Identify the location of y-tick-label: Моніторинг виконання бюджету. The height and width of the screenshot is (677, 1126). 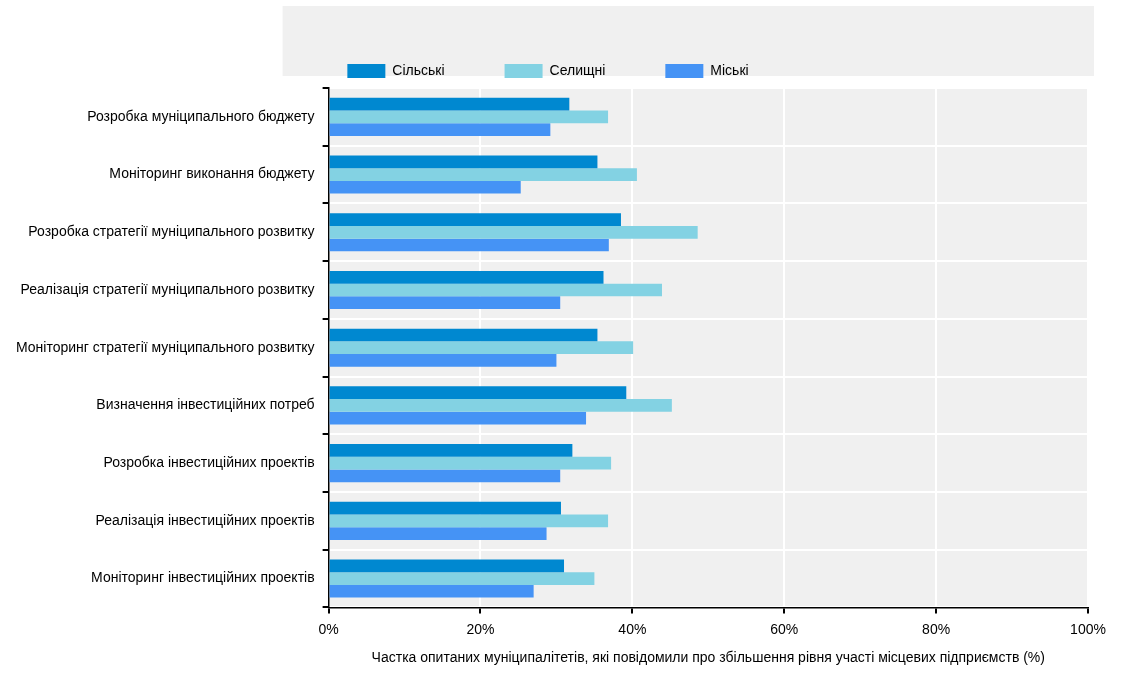
(212, 173).